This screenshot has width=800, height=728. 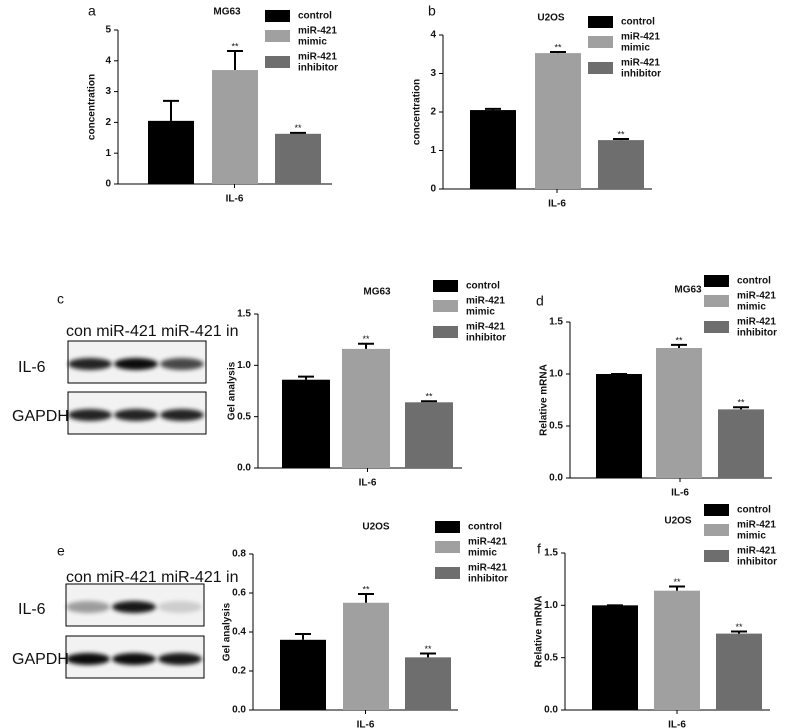 What do you see at coordinates (678, 521) in the screenshot?
I see `chart-title: U2OS` at bounding box center [678, 521].